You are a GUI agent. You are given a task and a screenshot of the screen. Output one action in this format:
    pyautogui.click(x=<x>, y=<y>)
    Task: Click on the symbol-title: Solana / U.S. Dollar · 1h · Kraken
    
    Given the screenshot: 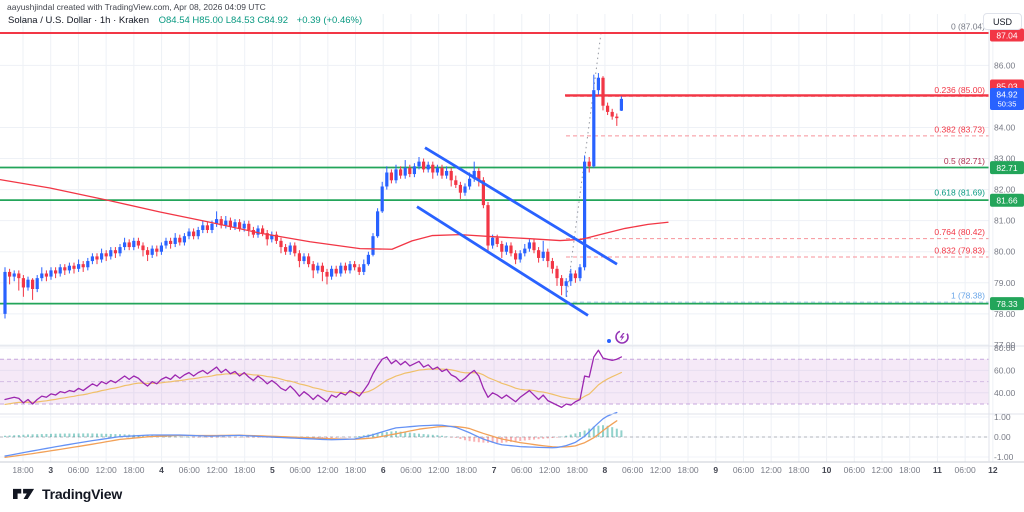 What is the action you would take?
    pyautogui.click(x=78, y=20)
    